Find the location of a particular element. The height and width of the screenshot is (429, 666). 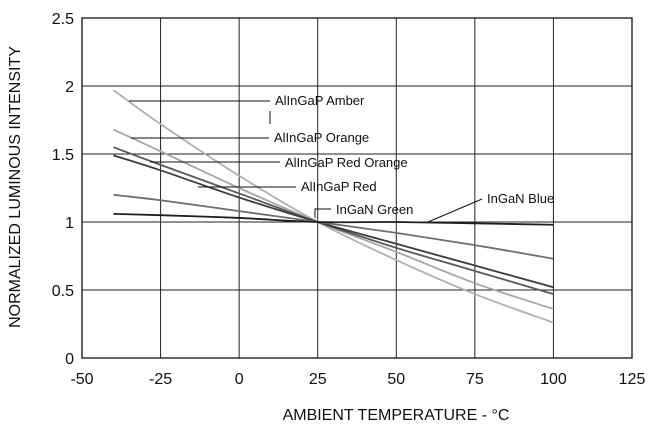

x-tick-label: 25 is located at coordinates (318, 379).